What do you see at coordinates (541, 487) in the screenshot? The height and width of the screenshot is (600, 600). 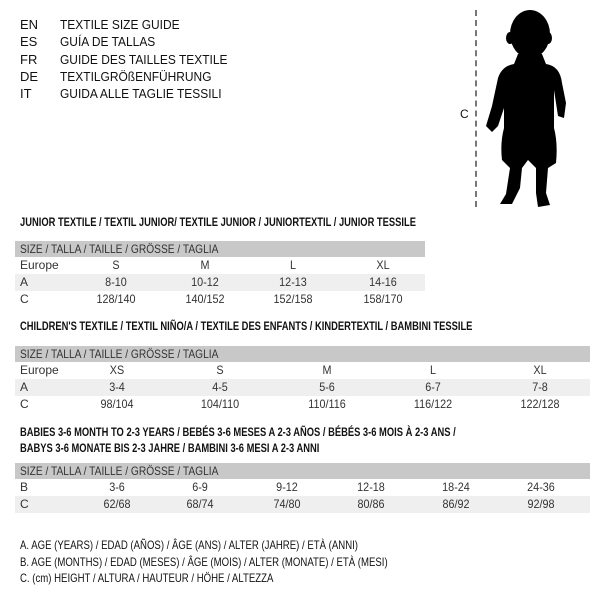 I see `table-cell: 24-36` at bounding box center [541, 487].